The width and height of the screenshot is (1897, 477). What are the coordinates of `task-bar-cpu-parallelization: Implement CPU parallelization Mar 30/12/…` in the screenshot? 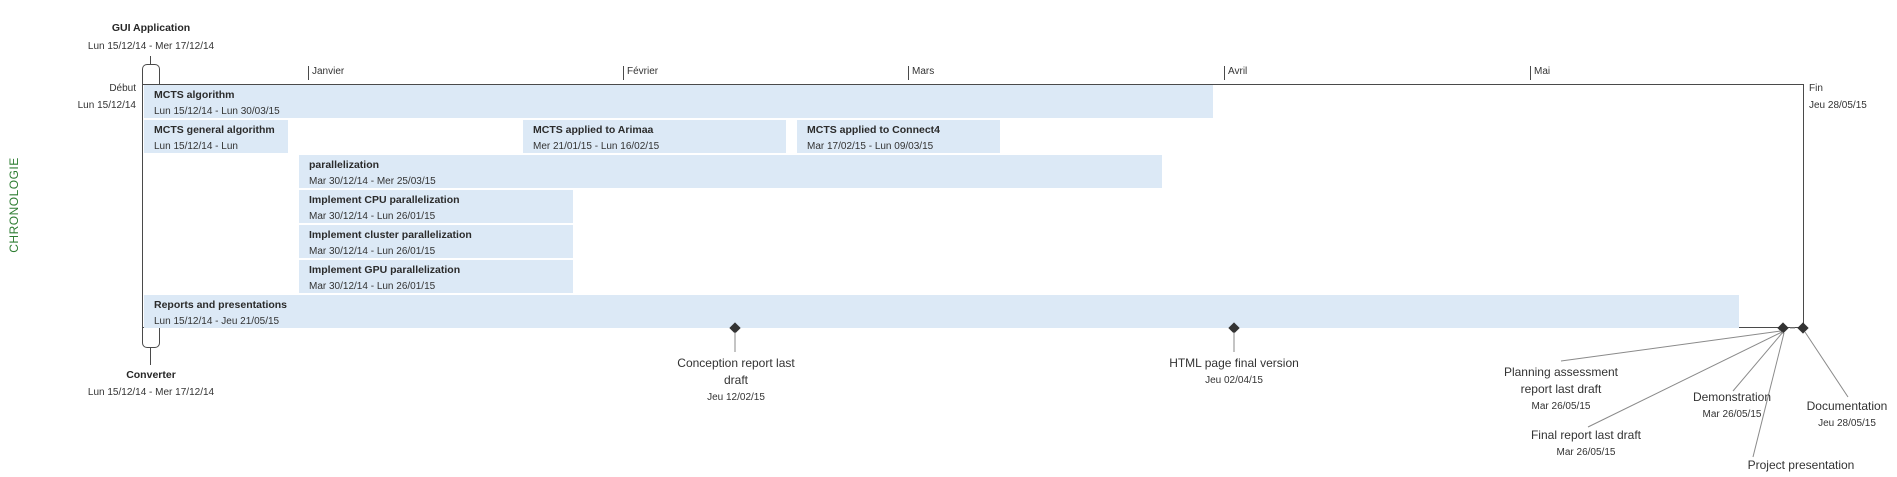 It's located at (436, 206).